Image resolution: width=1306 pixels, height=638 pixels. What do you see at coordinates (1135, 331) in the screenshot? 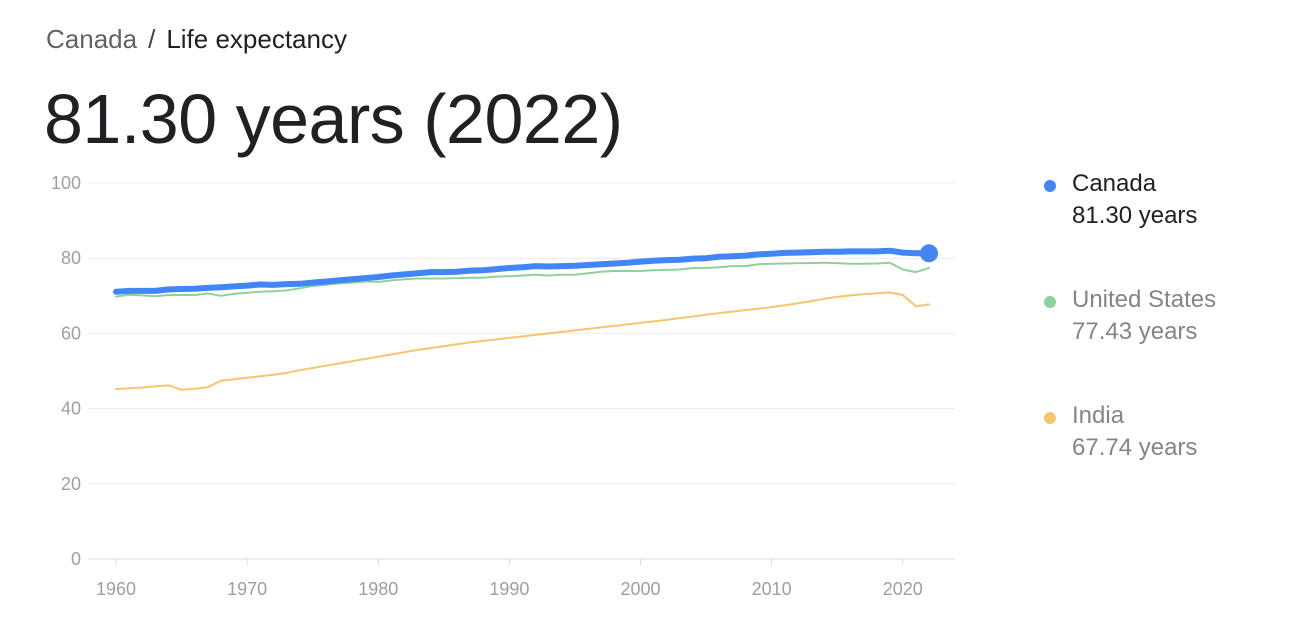
I see `legend-value: 77.43 years` at bounding box center [1135, 331].